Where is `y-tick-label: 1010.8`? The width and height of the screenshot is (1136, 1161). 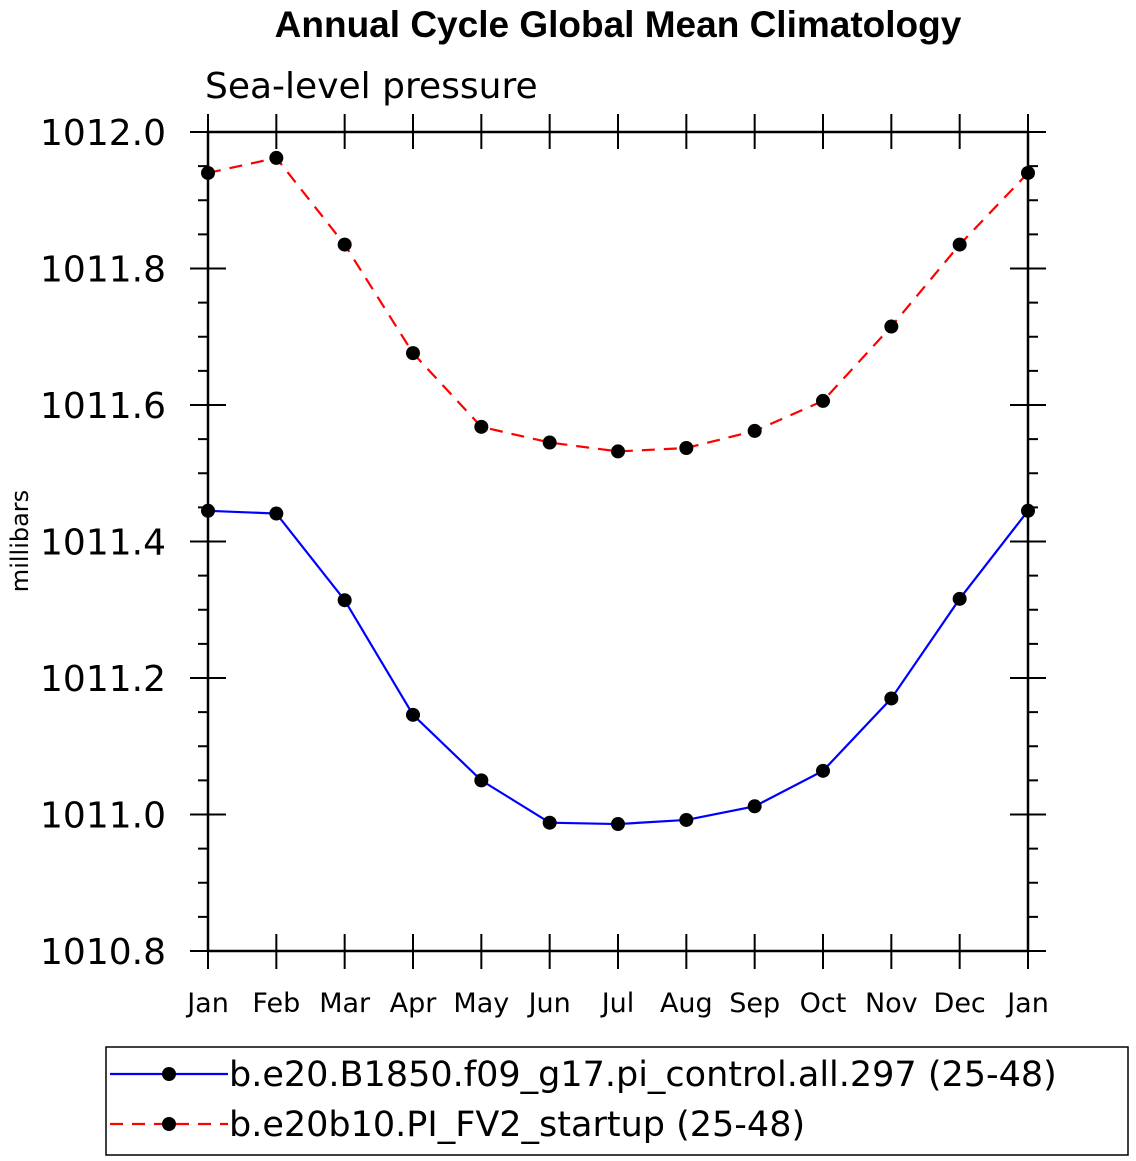 y-tick-label: 1010.8 is located at coordinates (103, 952).